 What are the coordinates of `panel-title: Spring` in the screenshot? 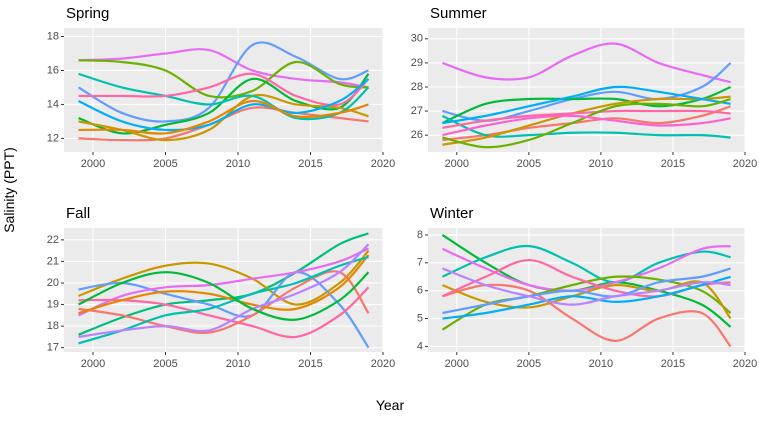 It's located at (87, 13).